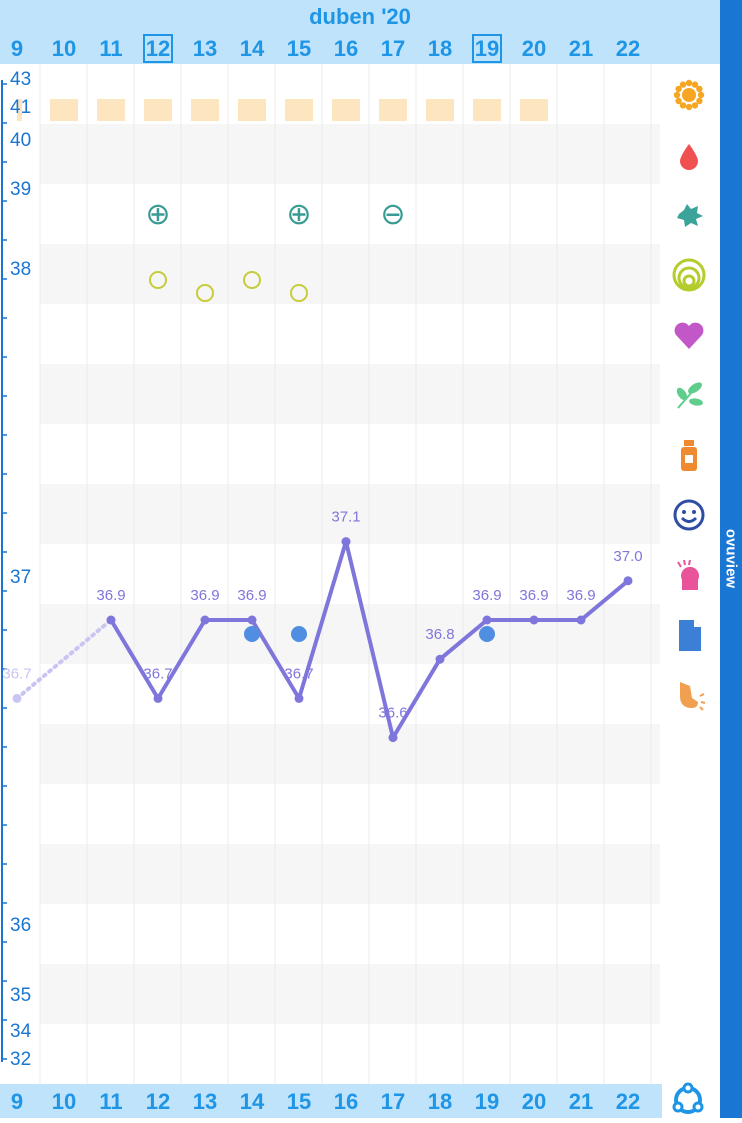 The width and height of the screenshot is (742, 1123). I want to click on temperature-value-label: 36.8, so click(439, 634).